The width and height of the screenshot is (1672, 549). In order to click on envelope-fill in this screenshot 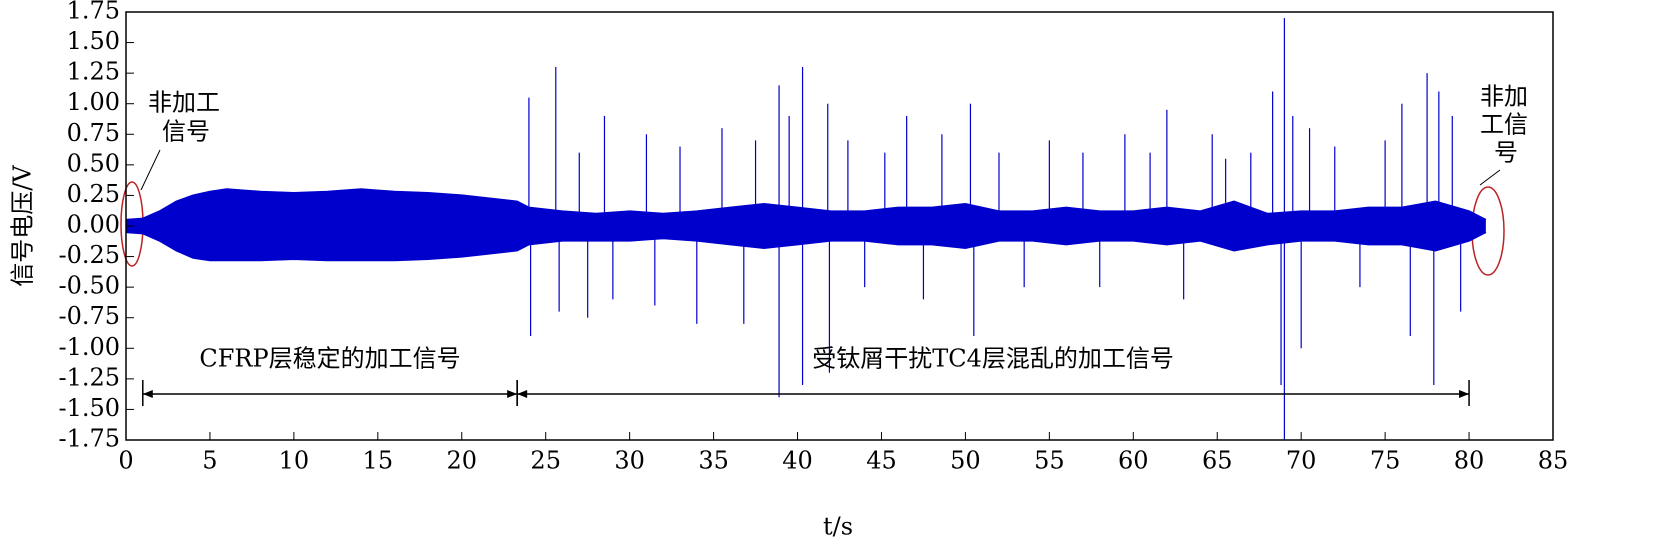, I will do `click(806, 225)`.